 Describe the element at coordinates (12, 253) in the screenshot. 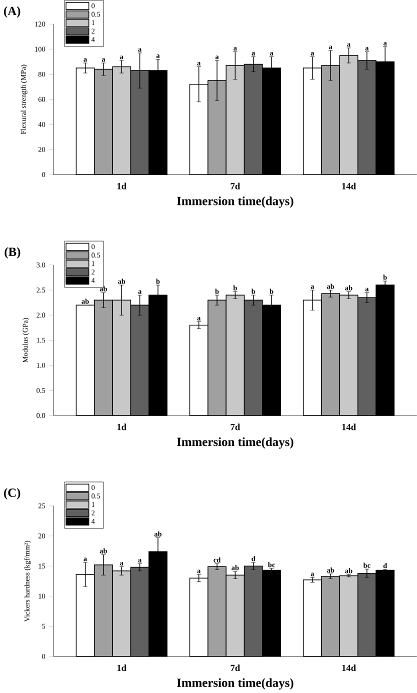

I see `chart-title: (B)` at that location.